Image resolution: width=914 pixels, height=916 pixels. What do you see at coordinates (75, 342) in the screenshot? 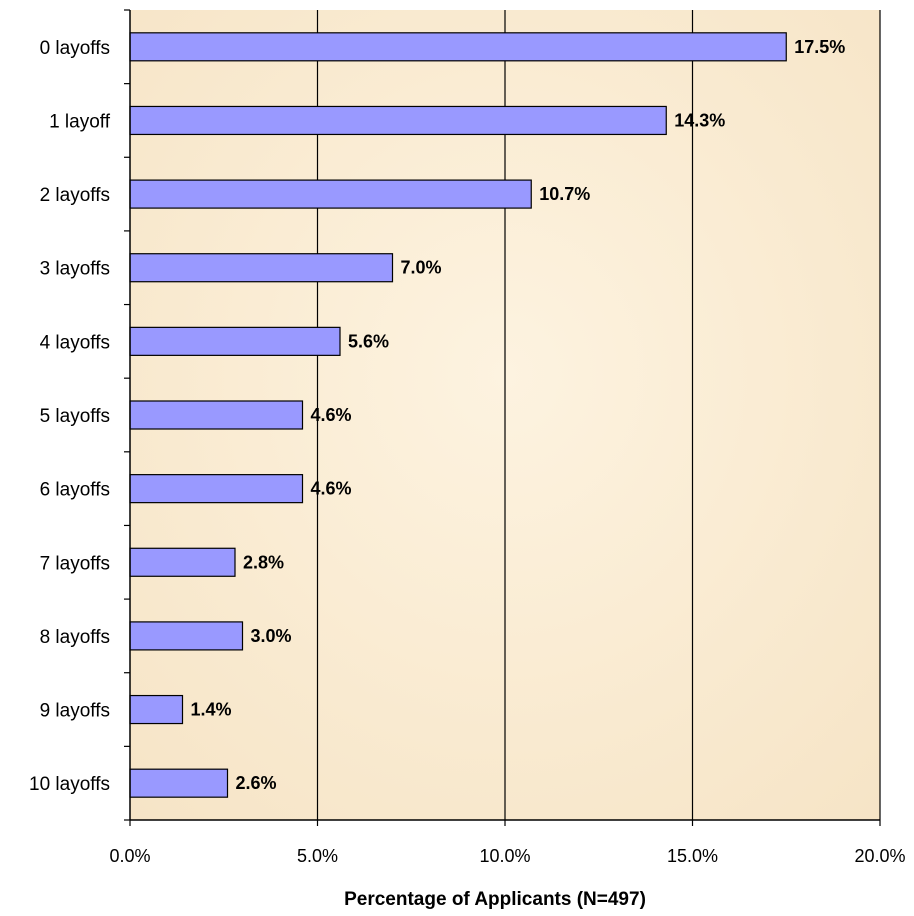
I see `category-label: 4 layoffs` at bounding box center [75, 342].